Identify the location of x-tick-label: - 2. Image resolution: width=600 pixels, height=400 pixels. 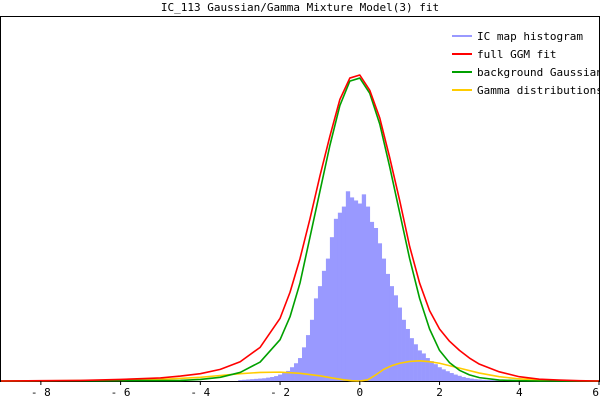
(280, 392).